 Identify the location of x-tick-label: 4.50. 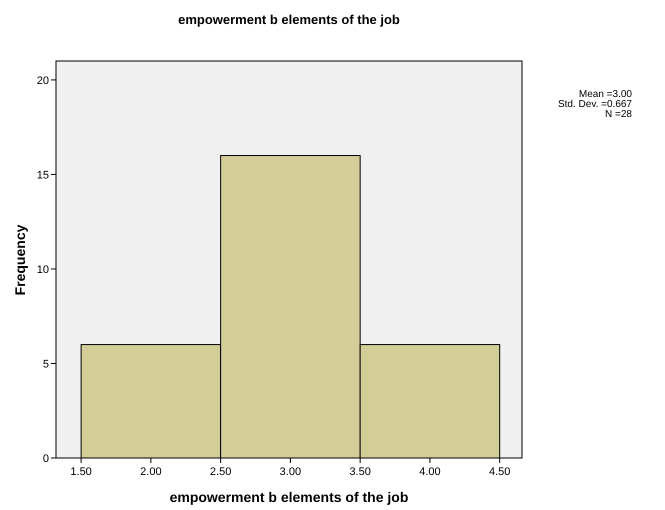
(499, 472).